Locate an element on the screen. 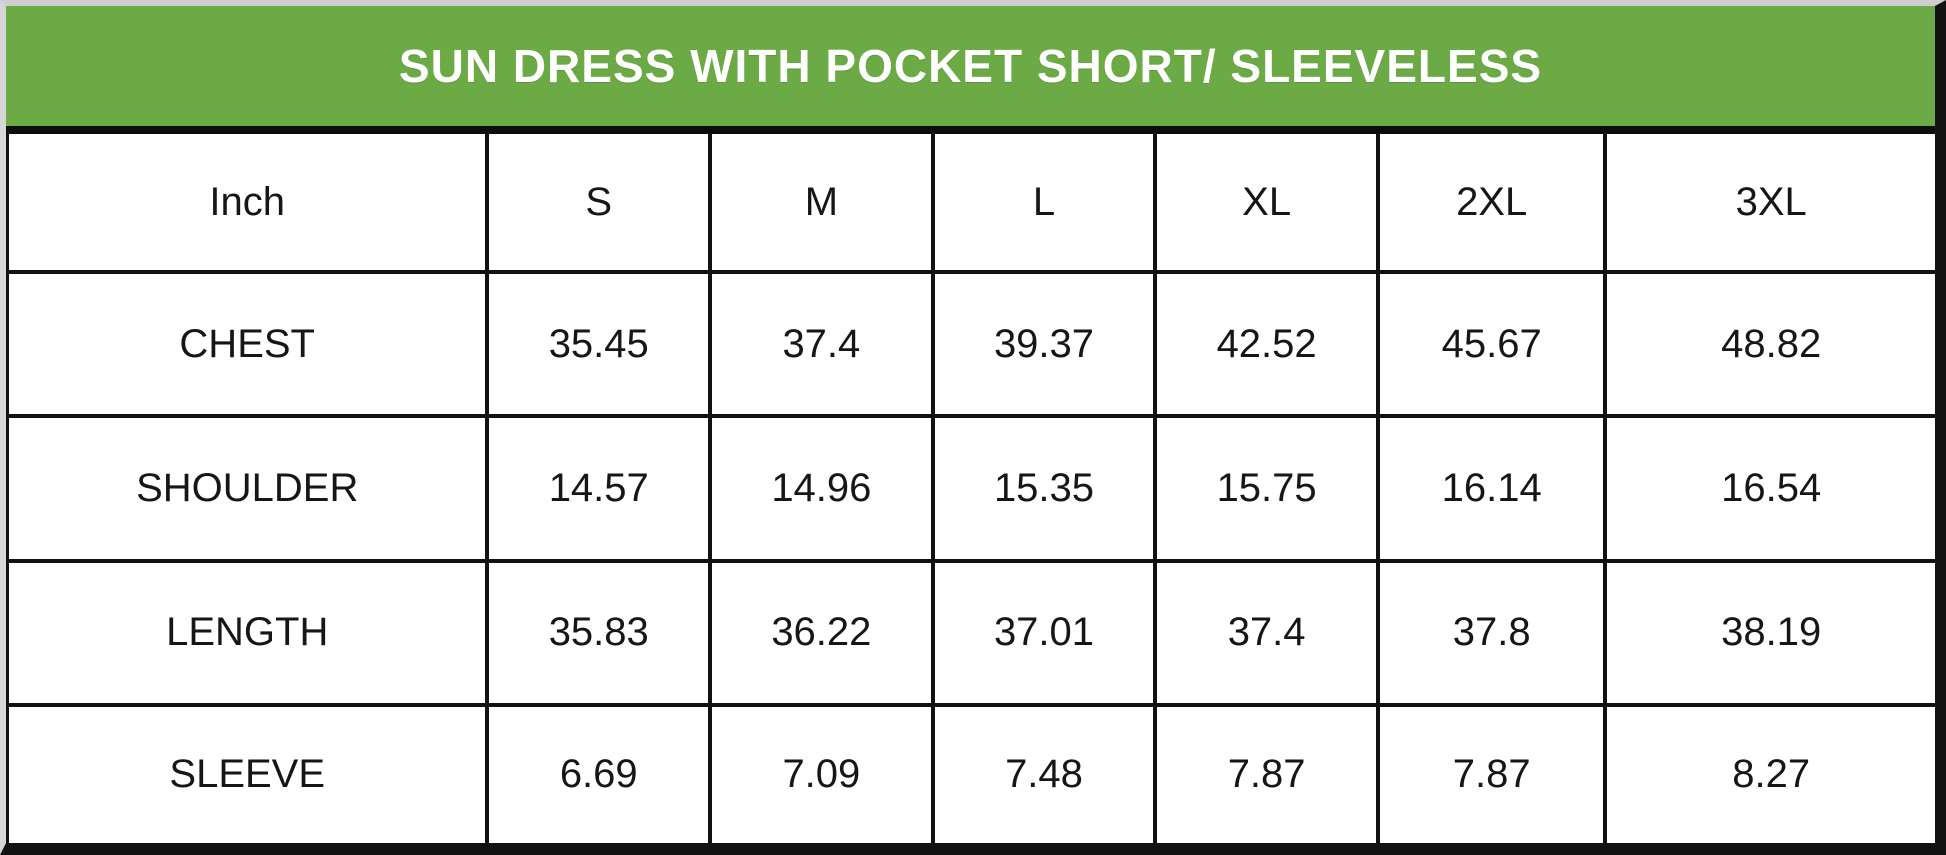  cell-shoulder-m: 14.96 is located at coordinates (821, 488).